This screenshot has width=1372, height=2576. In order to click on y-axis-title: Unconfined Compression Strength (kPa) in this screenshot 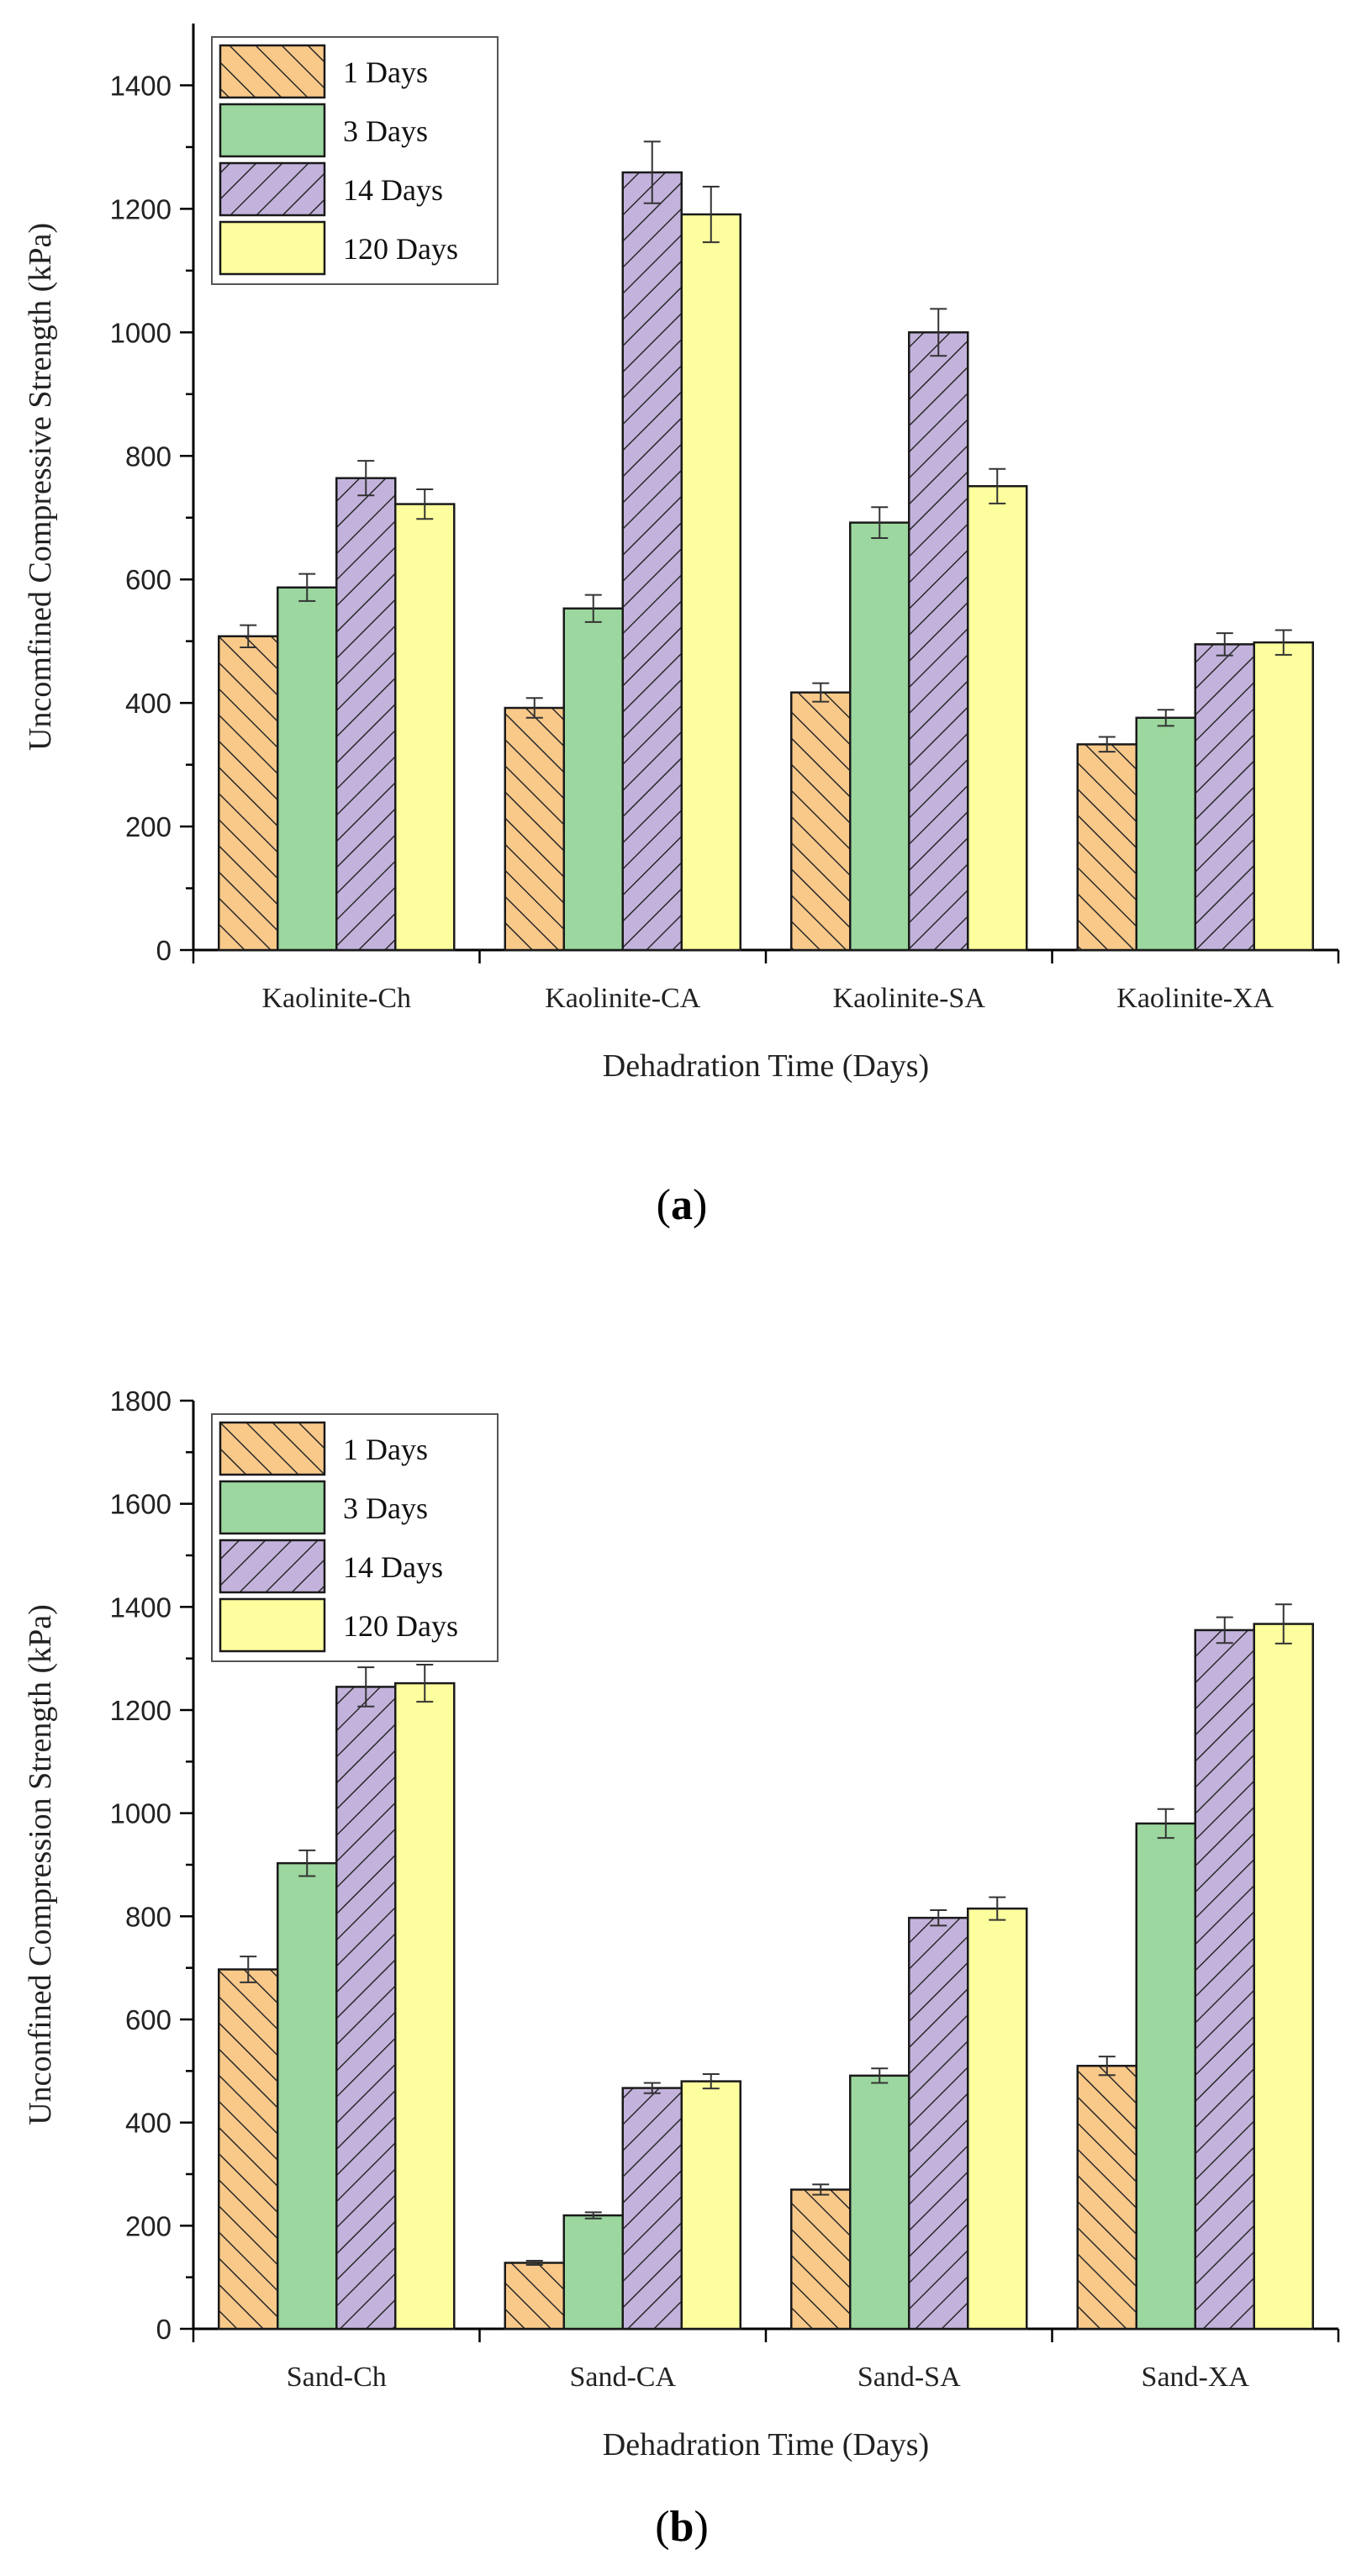, I will do `click(40, 1865)`.